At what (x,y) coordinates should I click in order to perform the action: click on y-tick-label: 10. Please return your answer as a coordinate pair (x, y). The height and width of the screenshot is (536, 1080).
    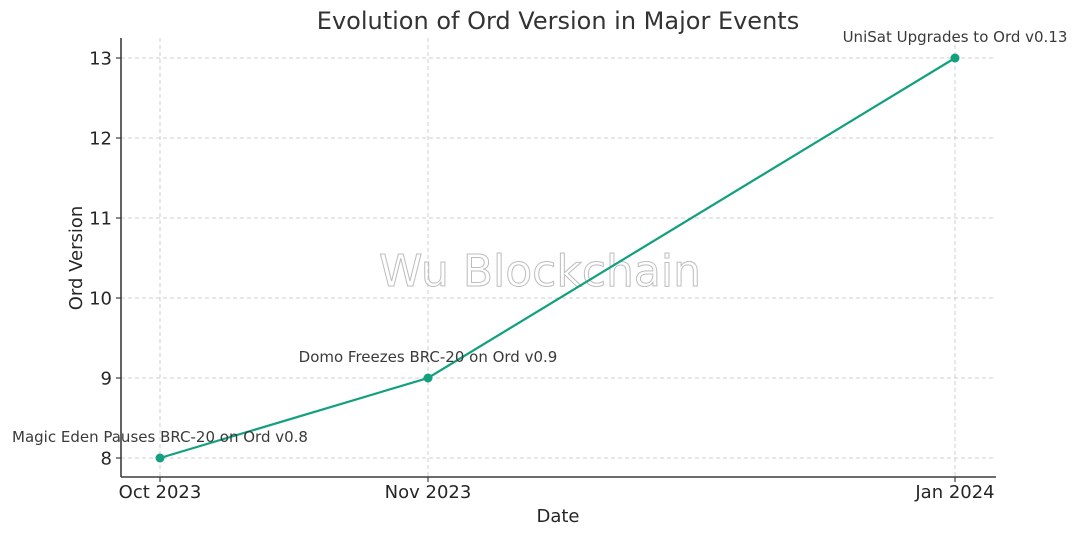
    Looking at the image, I should click on (100, 299).